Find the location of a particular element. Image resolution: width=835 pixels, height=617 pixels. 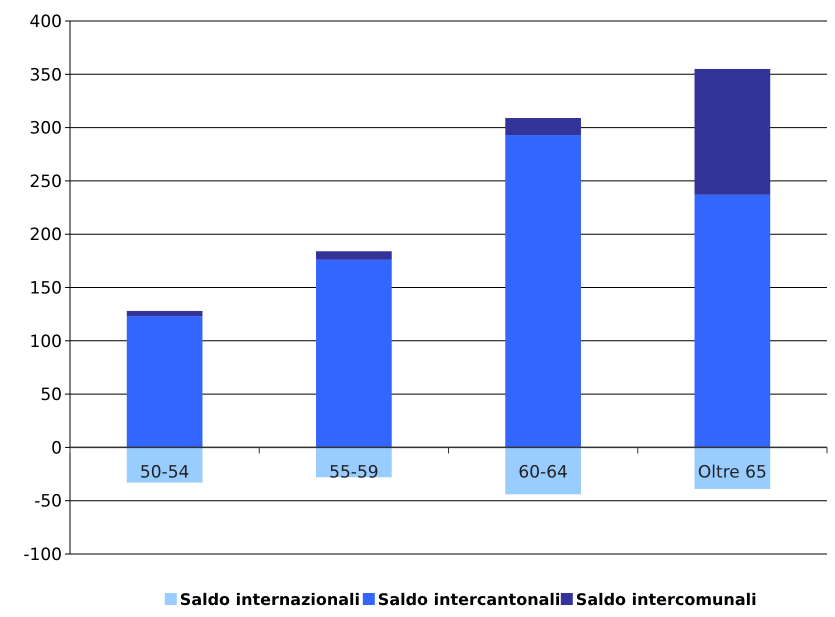

legend-label: Saldo intercomunali is located at coordinates (666, 599).